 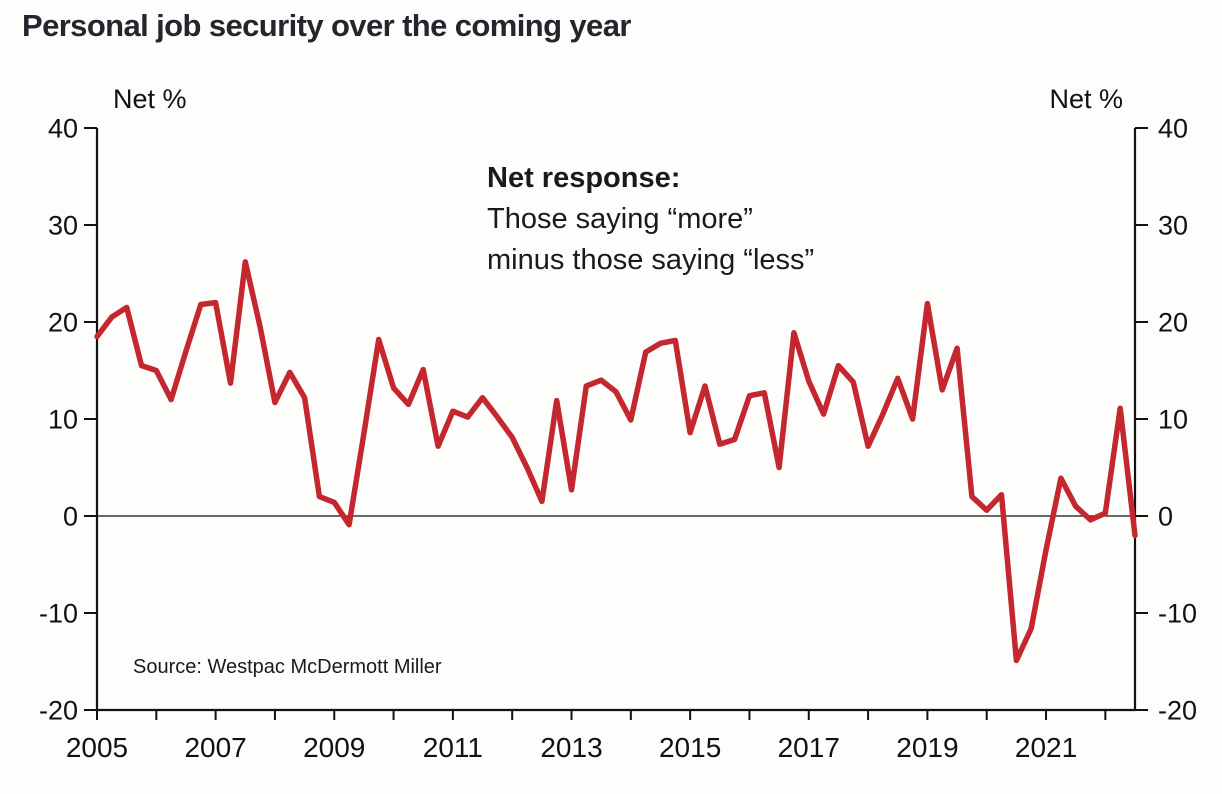 I want to click on y-tick-label-left: 20, so click(x=63, y=323).